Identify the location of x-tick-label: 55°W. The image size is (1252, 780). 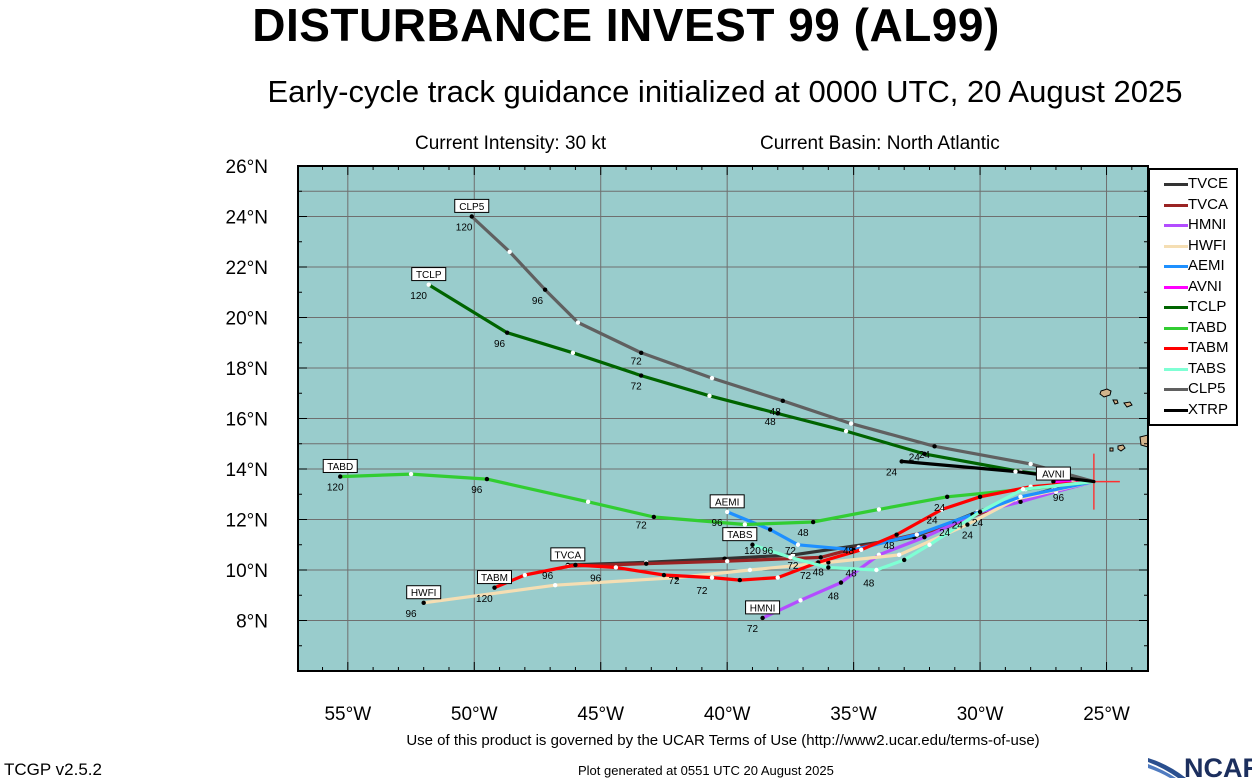
(347, 714).